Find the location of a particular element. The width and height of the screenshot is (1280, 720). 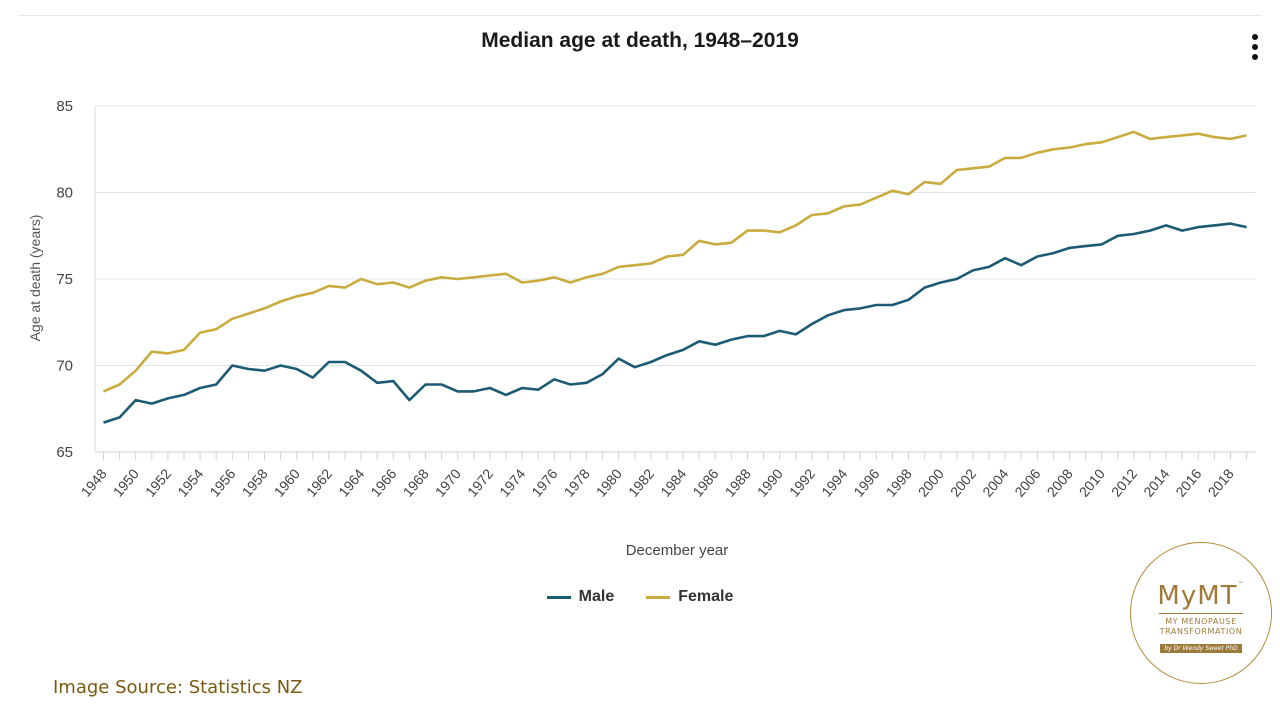

top-divider is located at coordinates (640, 15).